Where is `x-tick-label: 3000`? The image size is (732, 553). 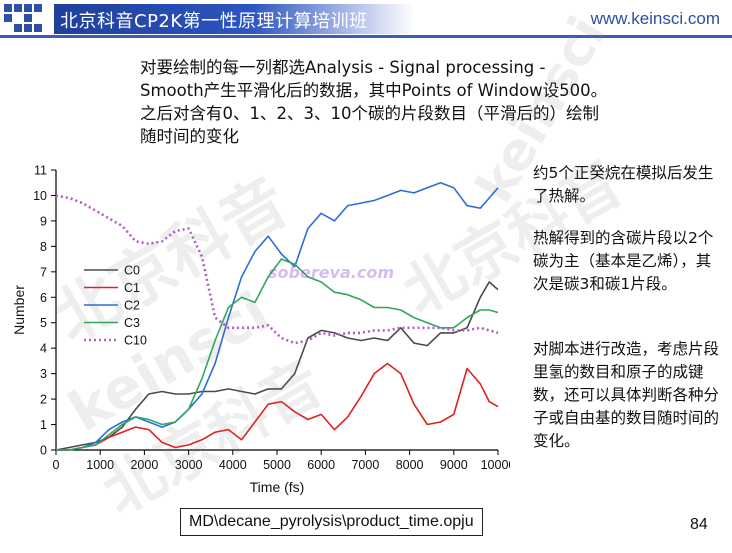
x-tick-label: 3000 is located at coordinates (189, 465).